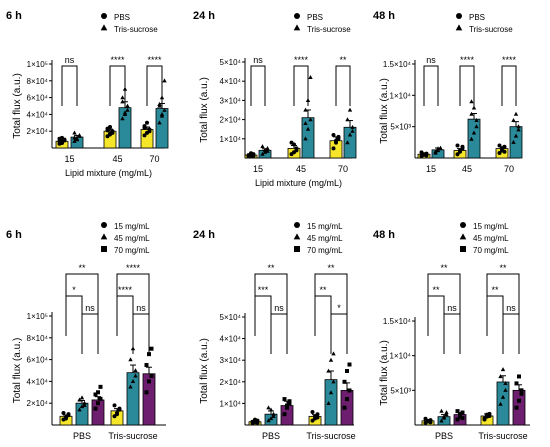  I want to click on legend-label: 70 mg/mL, so click(132, 250).